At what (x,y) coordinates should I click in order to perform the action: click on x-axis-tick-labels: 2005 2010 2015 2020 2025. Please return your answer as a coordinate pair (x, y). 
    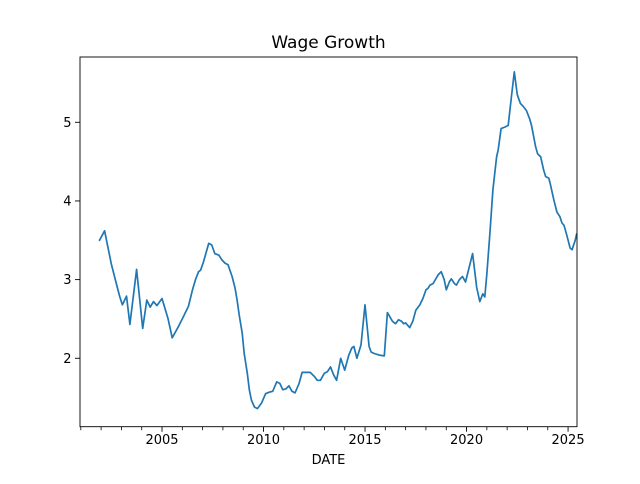
    Looking at the image, I should click on (364, 440).